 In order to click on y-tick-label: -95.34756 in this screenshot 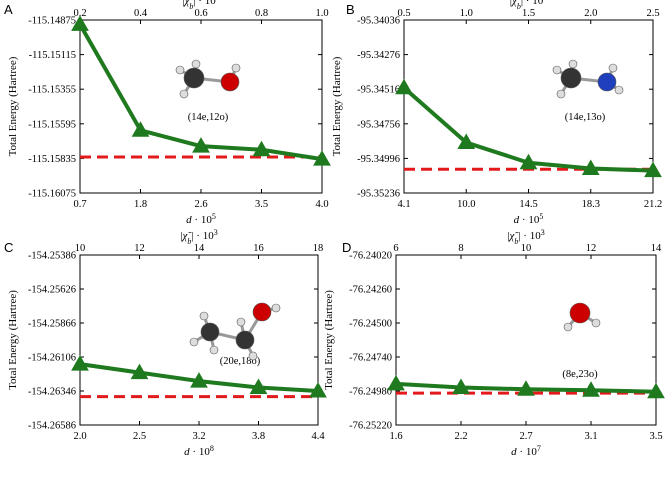, I will do `click(378, 124)`.